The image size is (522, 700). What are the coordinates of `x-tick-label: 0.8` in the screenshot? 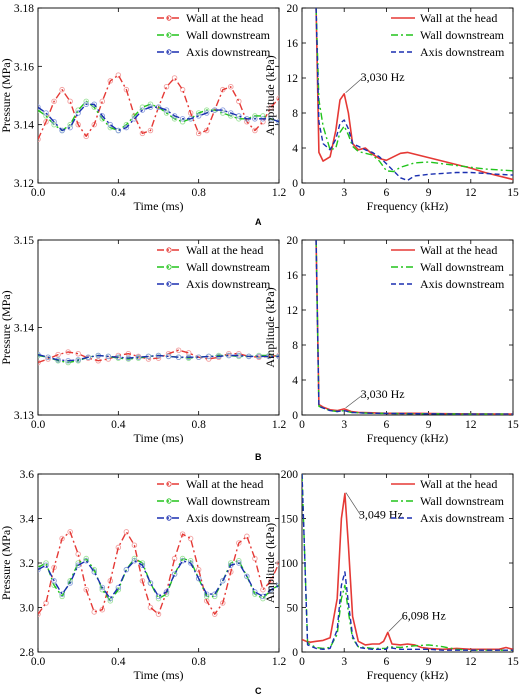 It's located at (198, 425).